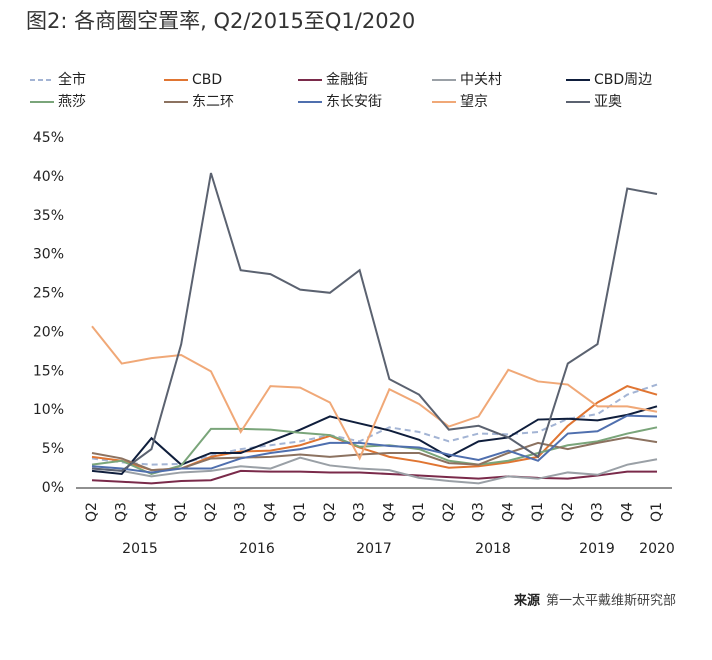 The width and height of the screenshot is (712, 660). Describe the element at coordinates (48, 177) in the screenshot. I see `y-tick-label: 40%` at that location.